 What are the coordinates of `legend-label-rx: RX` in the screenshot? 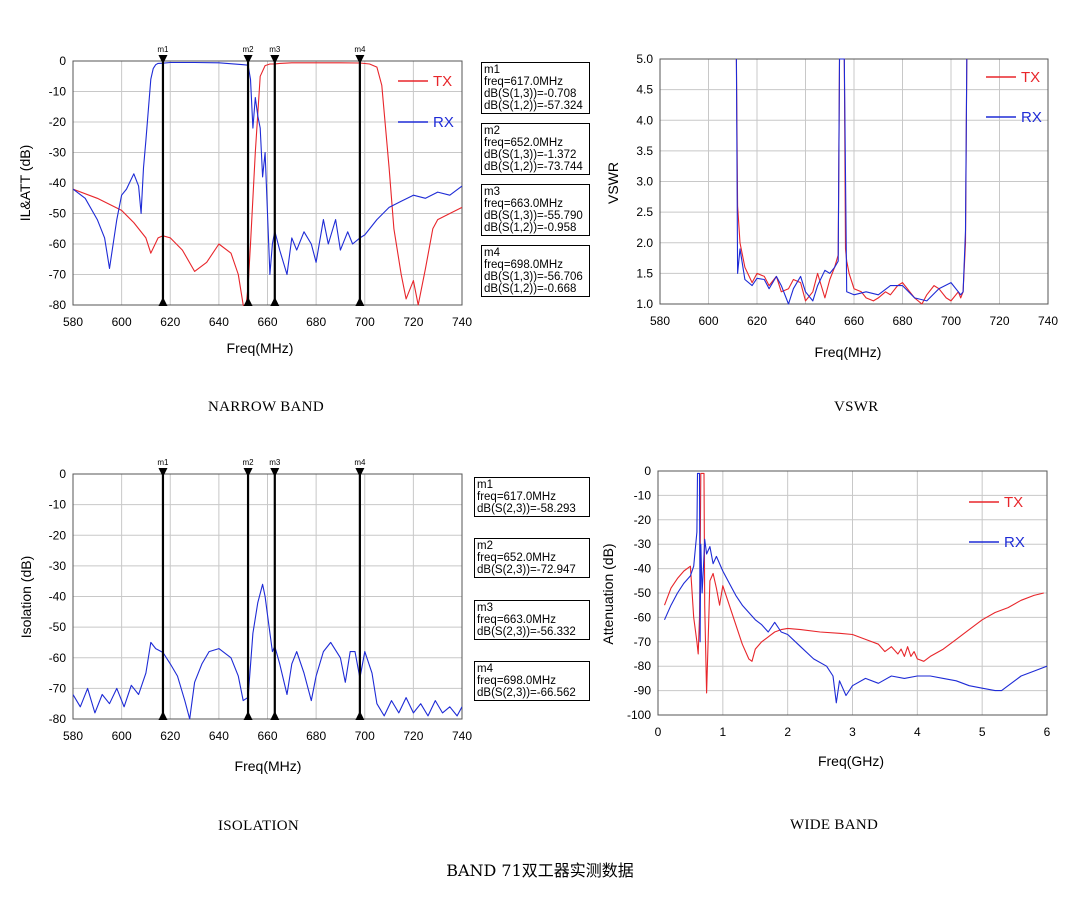 It's located at (443, 122).